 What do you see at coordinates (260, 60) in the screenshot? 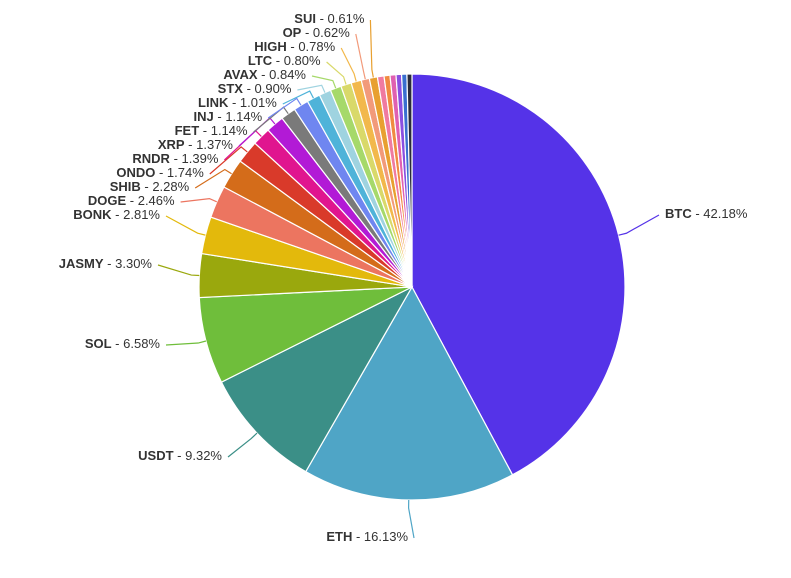
I see `slice-name: LTC` at bounding box center [260, 60].